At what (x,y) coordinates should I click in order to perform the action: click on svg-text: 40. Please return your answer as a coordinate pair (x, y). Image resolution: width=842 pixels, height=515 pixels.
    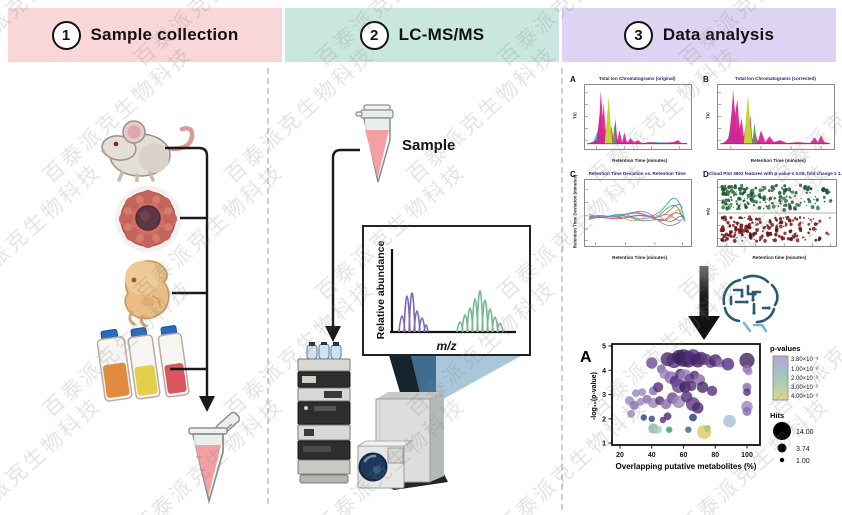
    Looking at the image, I should click on (652, 455).